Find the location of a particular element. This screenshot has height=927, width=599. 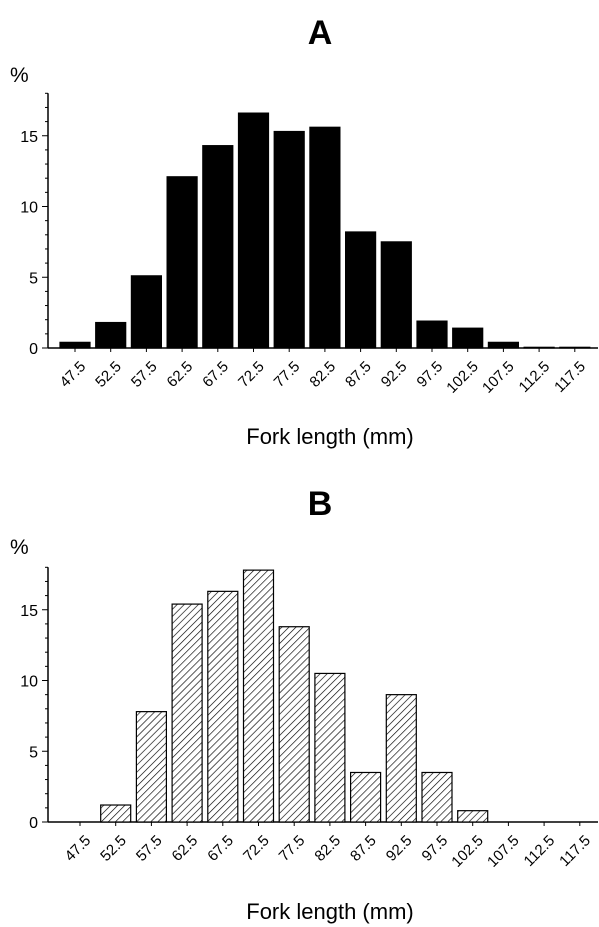

chart-title-a: A is located at coordinates (320, 33).